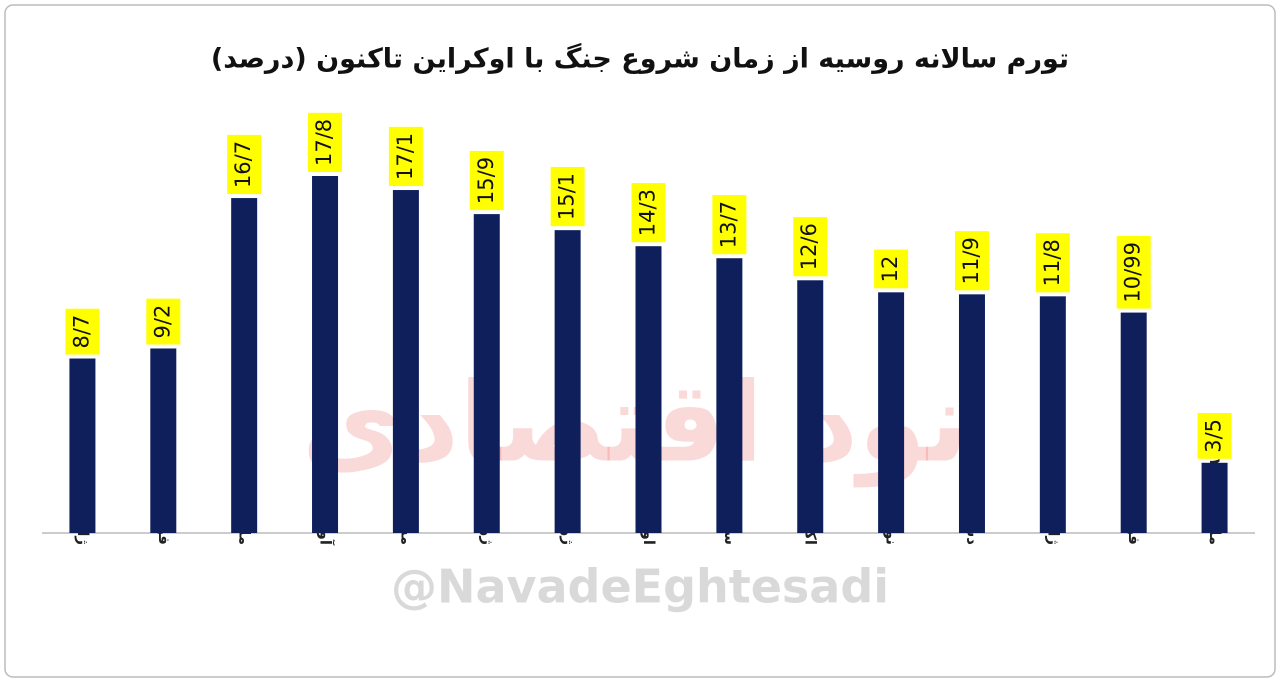 The height and width of the screenshot is (682, 1280). I want to click on value-label: 15/1, so click(567, 196).